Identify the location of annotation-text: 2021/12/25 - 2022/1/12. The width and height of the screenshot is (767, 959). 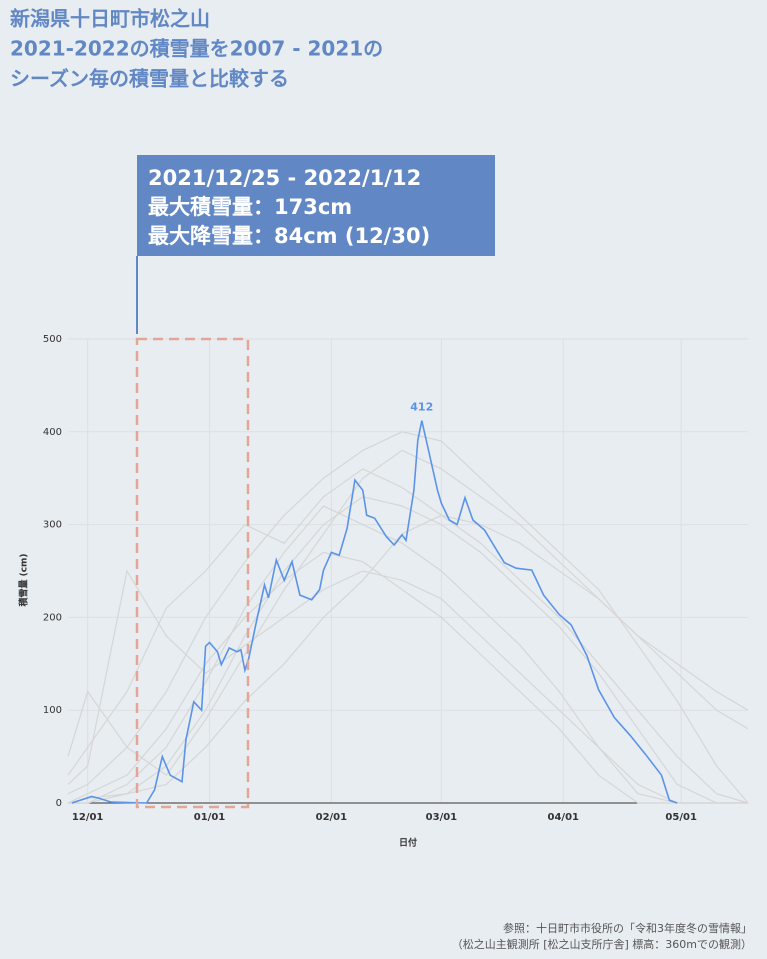
(284, 178).